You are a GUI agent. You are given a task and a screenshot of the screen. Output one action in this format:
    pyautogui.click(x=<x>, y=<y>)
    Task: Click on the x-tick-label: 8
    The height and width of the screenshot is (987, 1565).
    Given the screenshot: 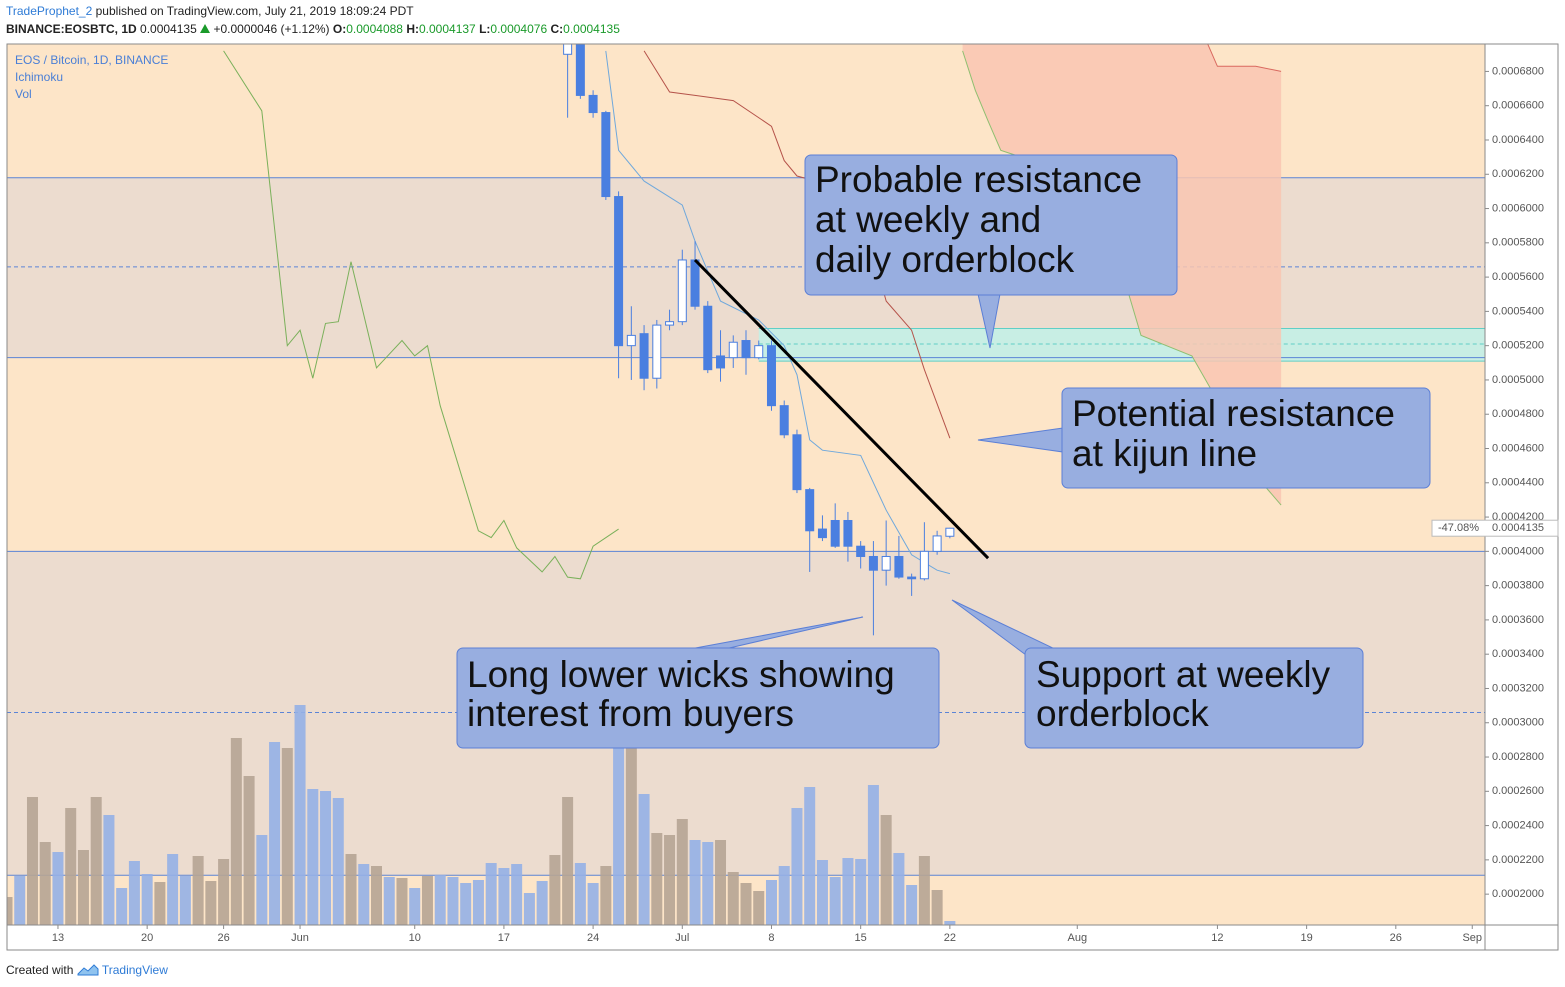 What is the action you would take?
    pyautogui.click(x=771, y=938)
    